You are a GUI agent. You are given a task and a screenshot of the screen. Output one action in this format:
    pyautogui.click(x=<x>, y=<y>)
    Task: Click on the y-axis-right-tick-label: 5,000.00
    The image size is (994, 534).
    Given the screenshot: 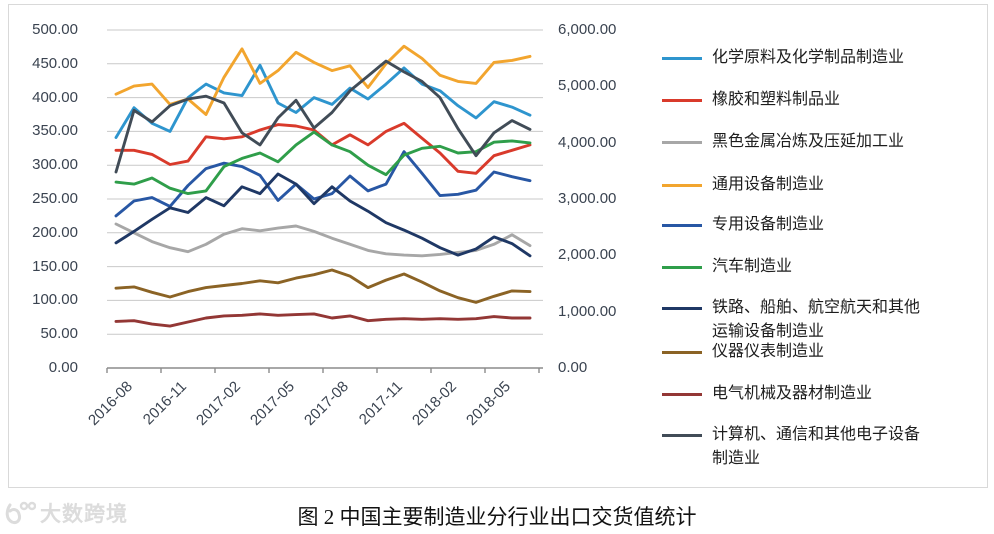 What is the action you would take?
    pyautogui.click(x=587, y=86)
    